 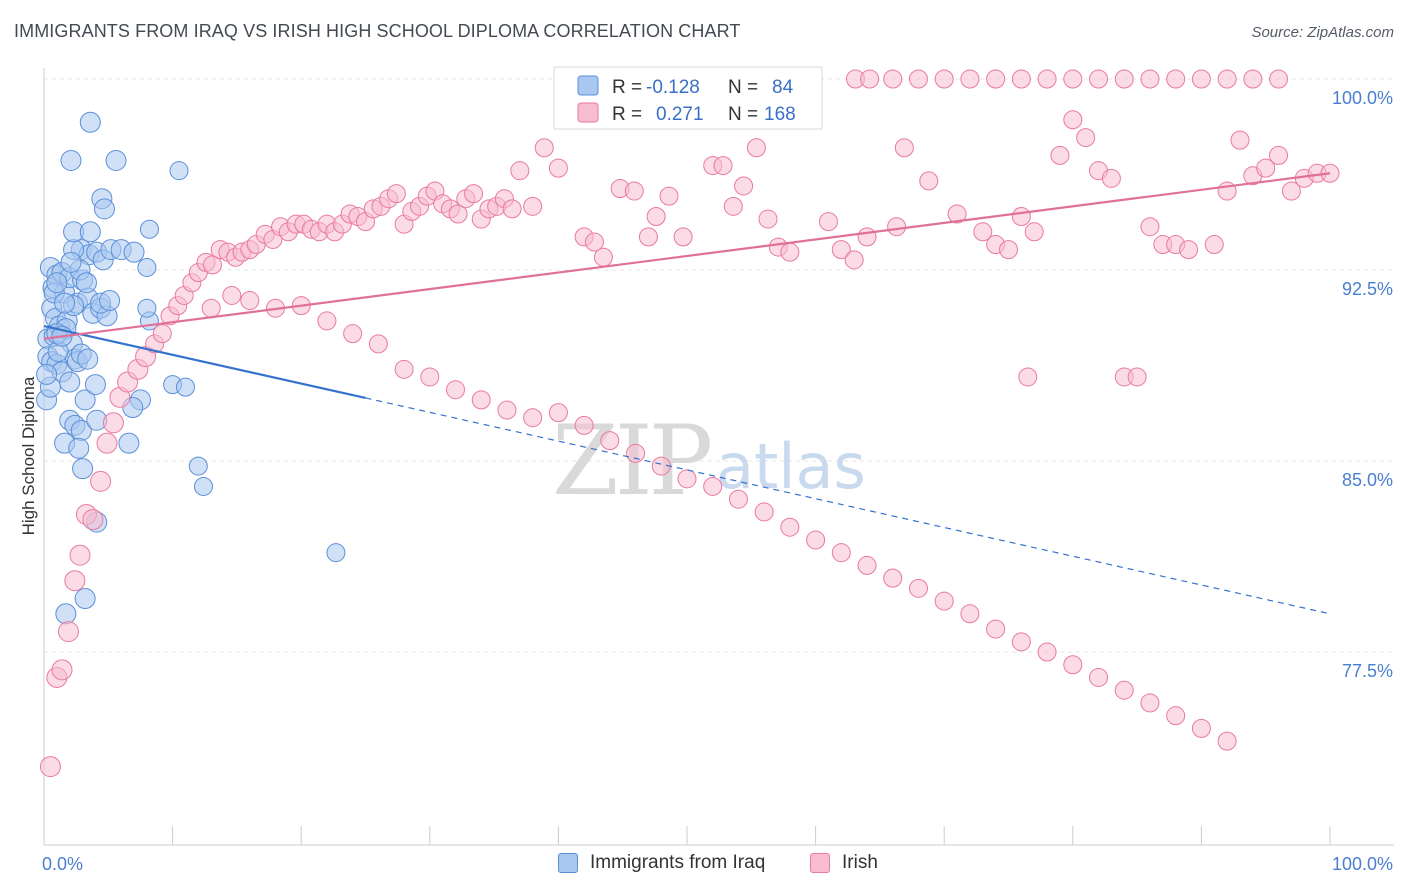 I want to click on legend-n-label-irish: N =, so click(x=743, y=114).